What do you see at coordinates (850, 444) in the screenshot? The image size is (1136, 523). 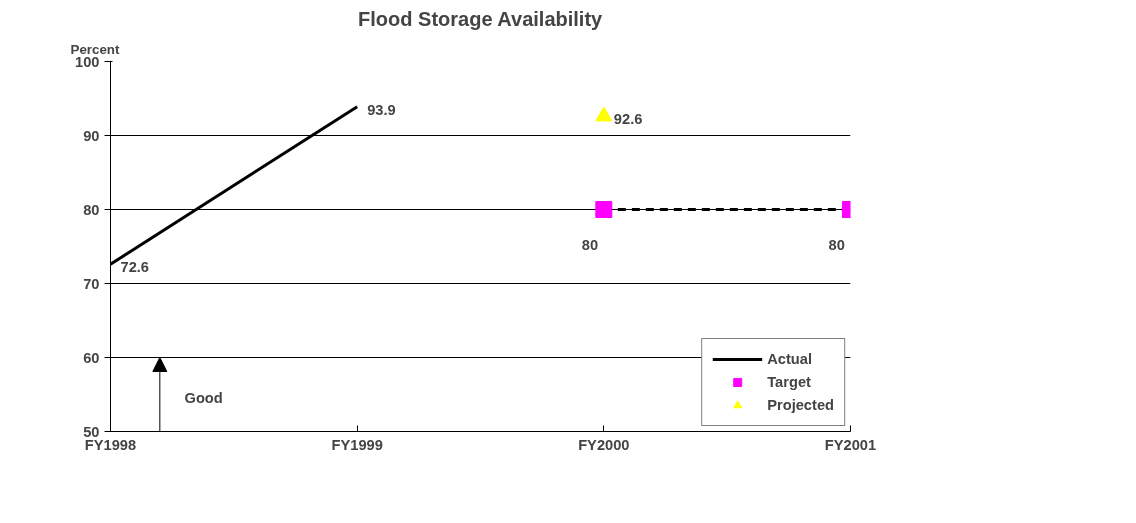 I see `x-tick-label: FY2001` at bounding box center [850, 444].